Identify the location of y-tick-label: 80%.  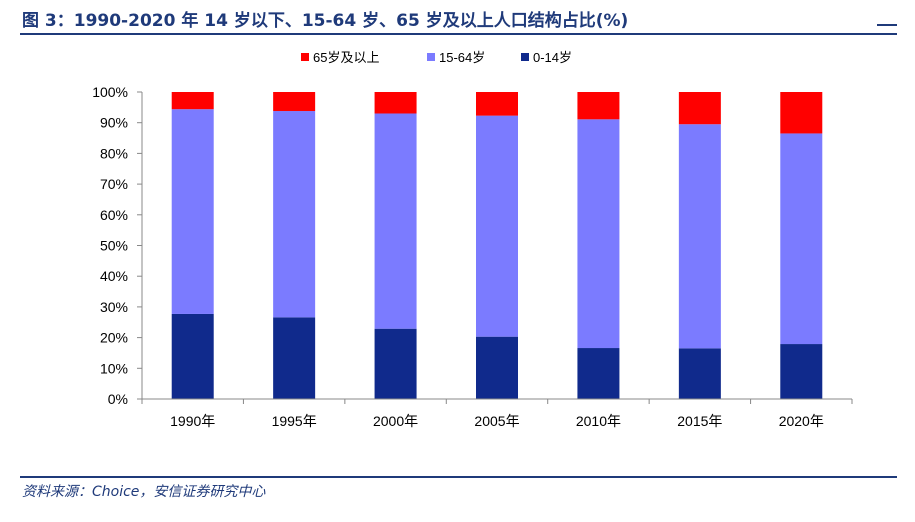
(114, 153).